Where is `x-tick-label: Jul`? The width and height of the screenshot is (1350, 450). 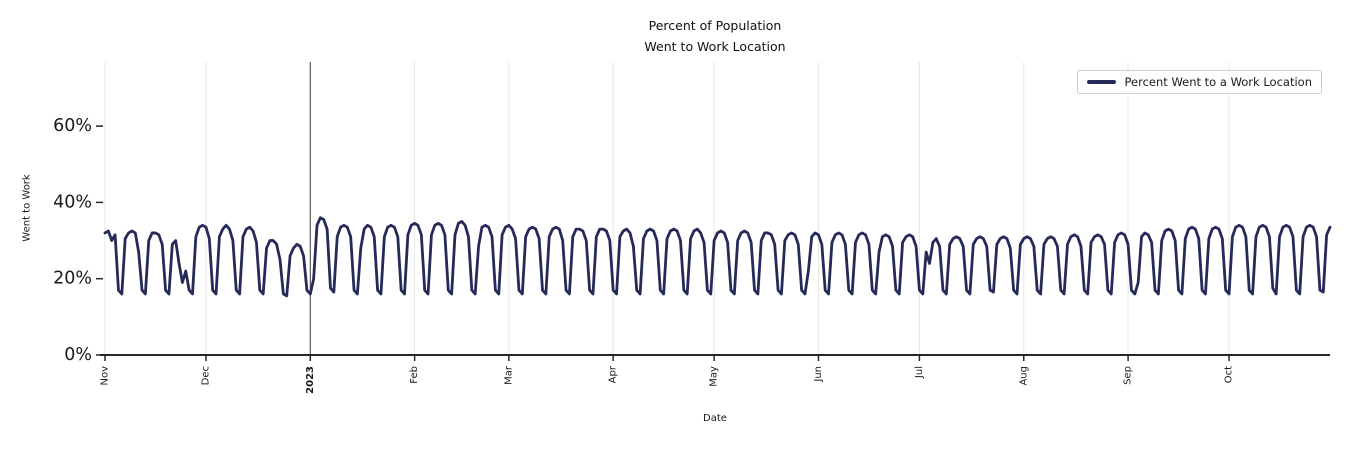
x-tick-label: Jul is located at coordinates (919, 372).